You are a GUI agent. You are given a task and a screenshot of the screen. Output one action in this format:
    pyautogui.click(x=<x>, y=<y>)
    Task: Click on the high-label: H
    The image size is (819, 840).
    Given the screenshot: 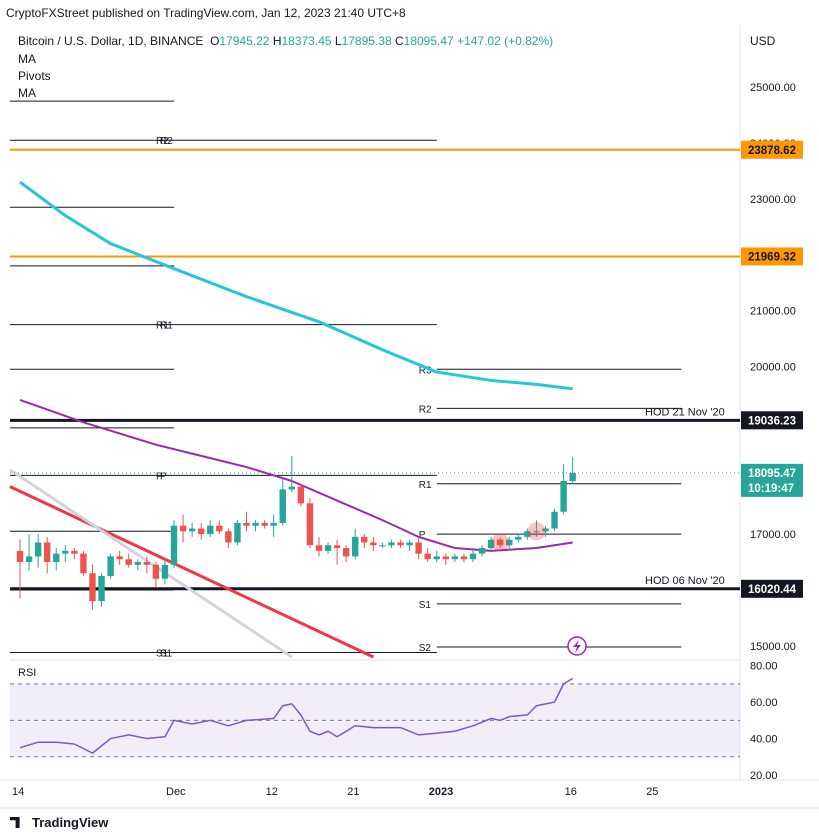 What is the action you would take?
    pyautogui.click(x=277, y=41)
    